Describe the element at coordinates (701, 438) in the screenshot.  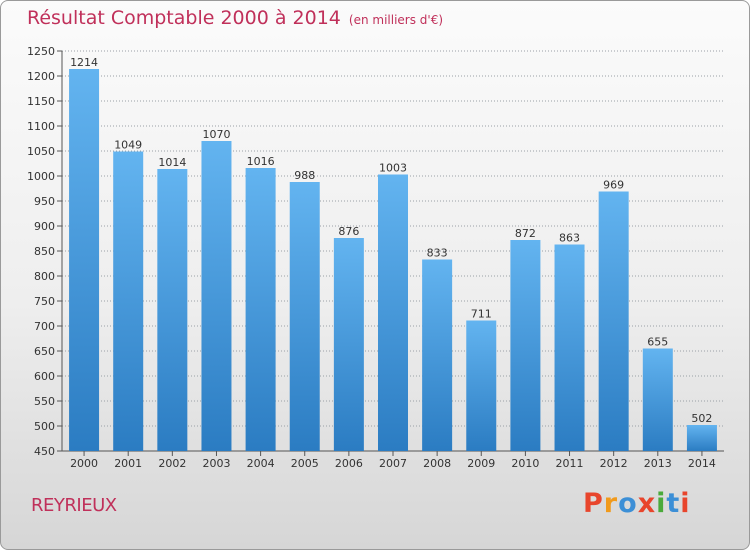
I see `bar-2014` at that location.